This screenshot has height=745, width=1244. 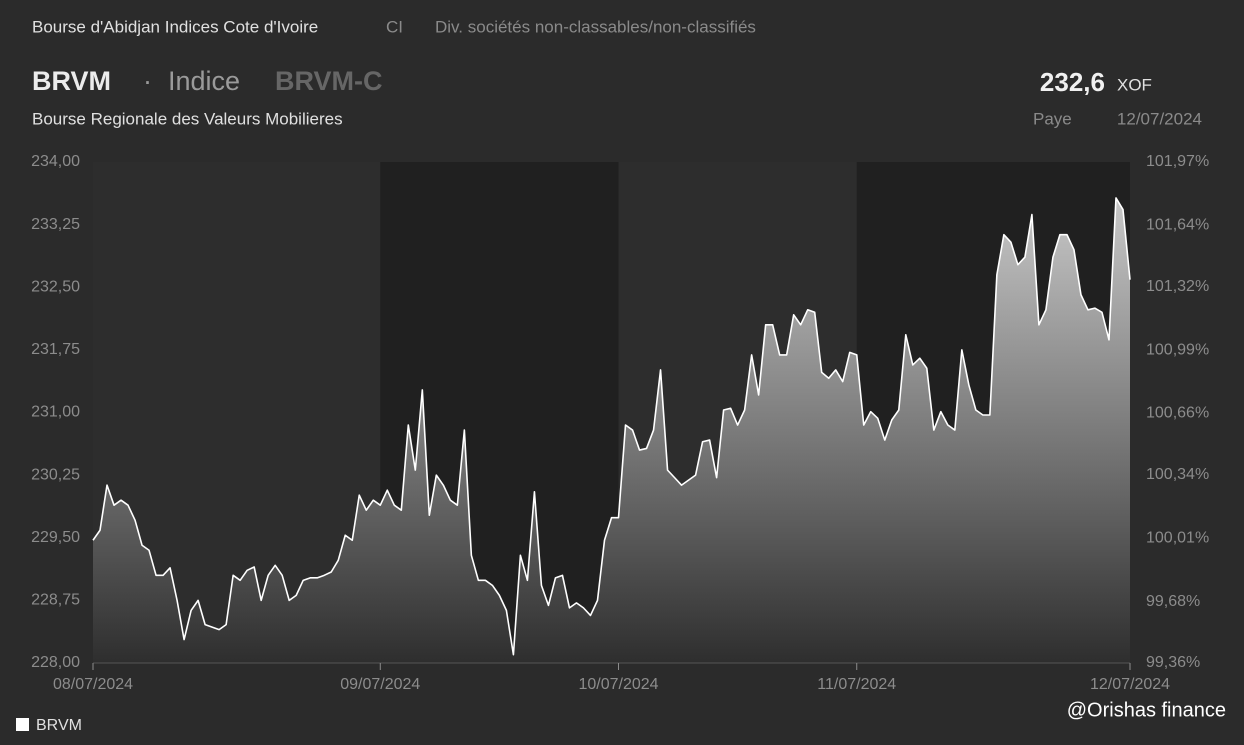 I want to click on legend-label: BRVM, so click(x=59, y=725).